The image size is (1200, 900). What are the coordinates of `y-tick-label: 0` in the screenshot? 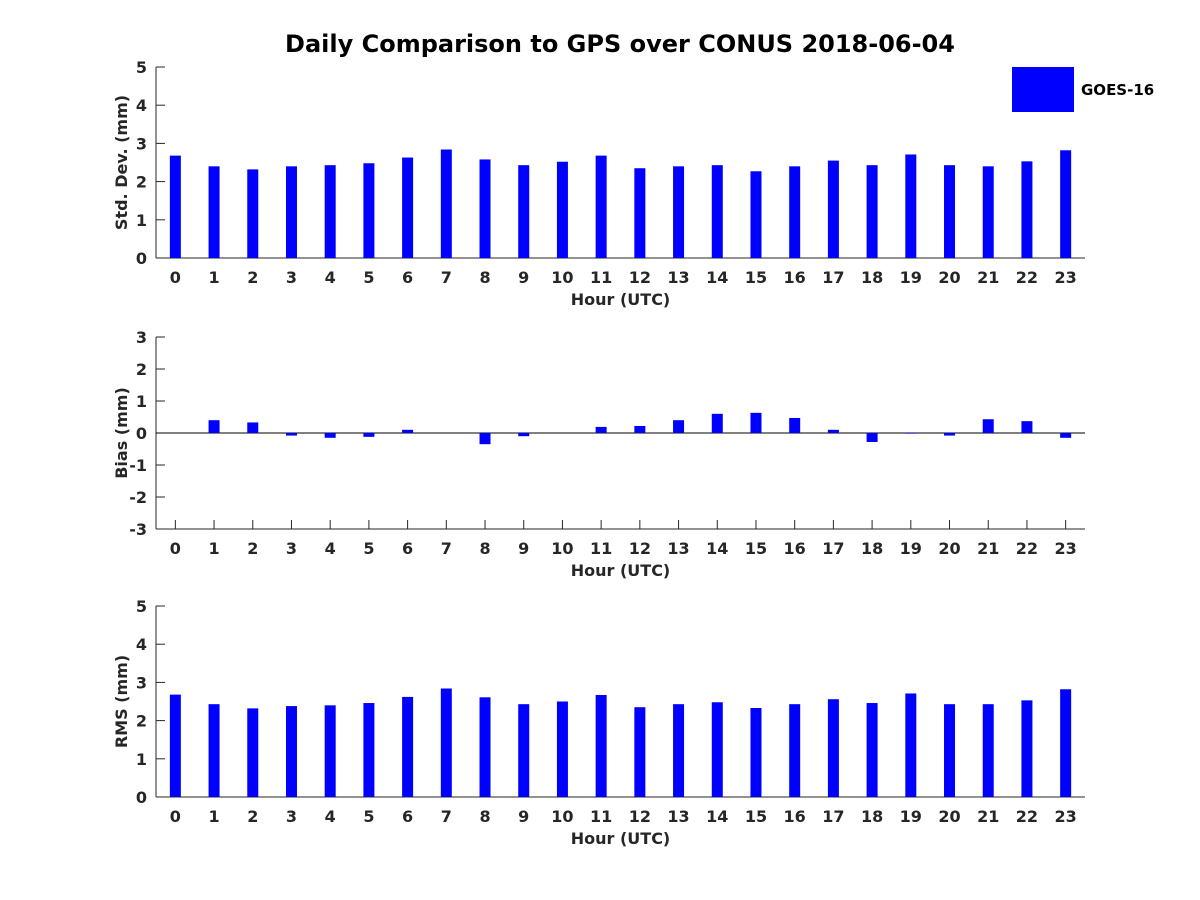 It's located at (141, 797).